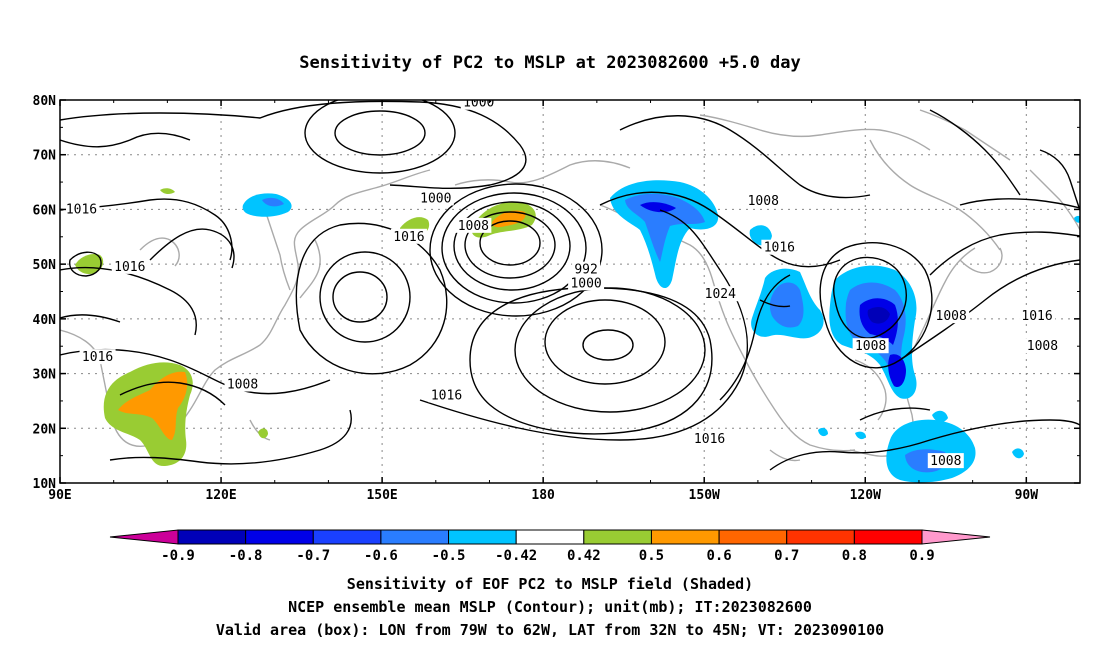 This screenshot has height=650, width=1100. I want to click on lat-tick-label: 70N, so click(45, 156).